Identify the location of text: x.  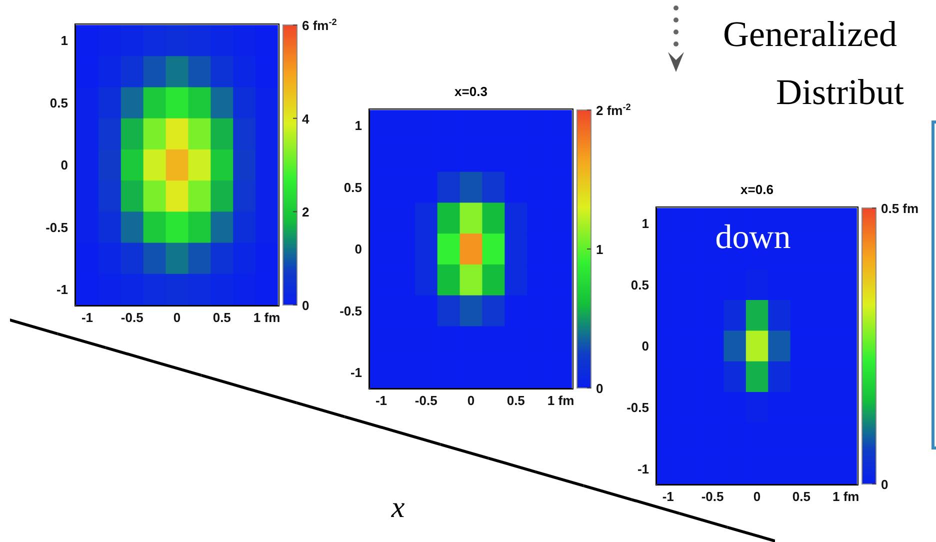
(398, 507).